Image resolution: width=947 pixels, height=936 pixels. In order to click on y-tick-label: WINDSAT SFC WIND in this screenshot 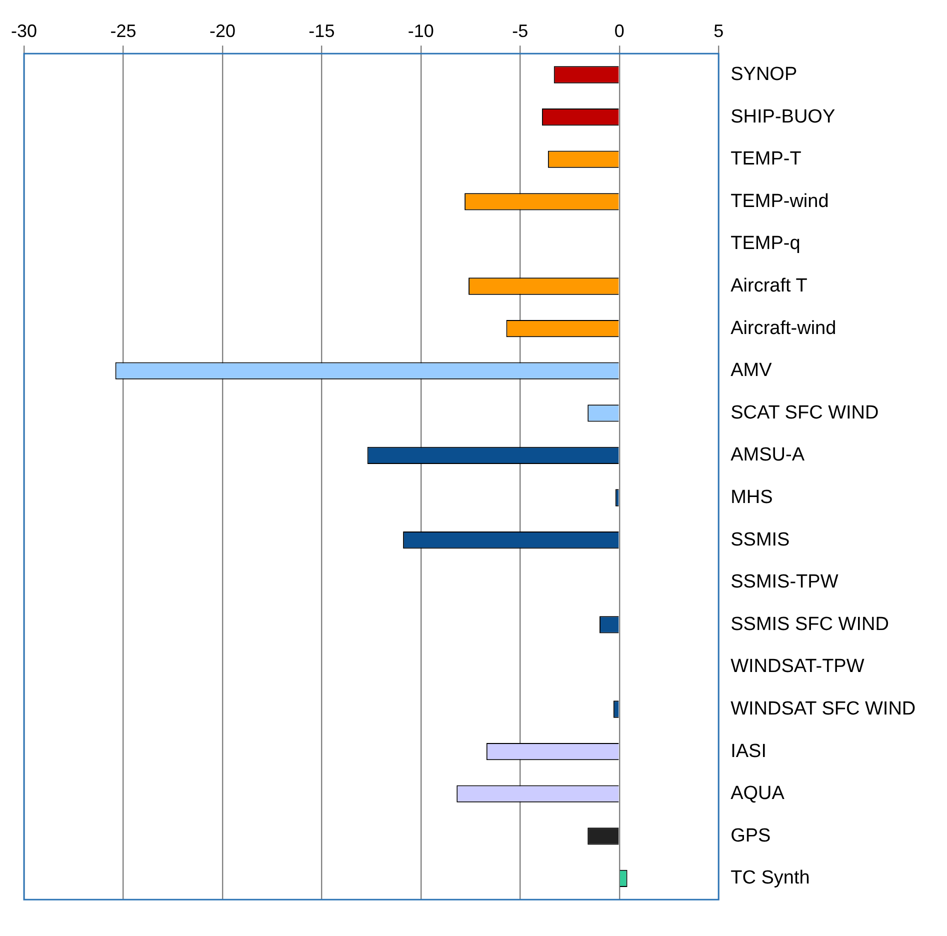, I will do `click(823, 709)`.